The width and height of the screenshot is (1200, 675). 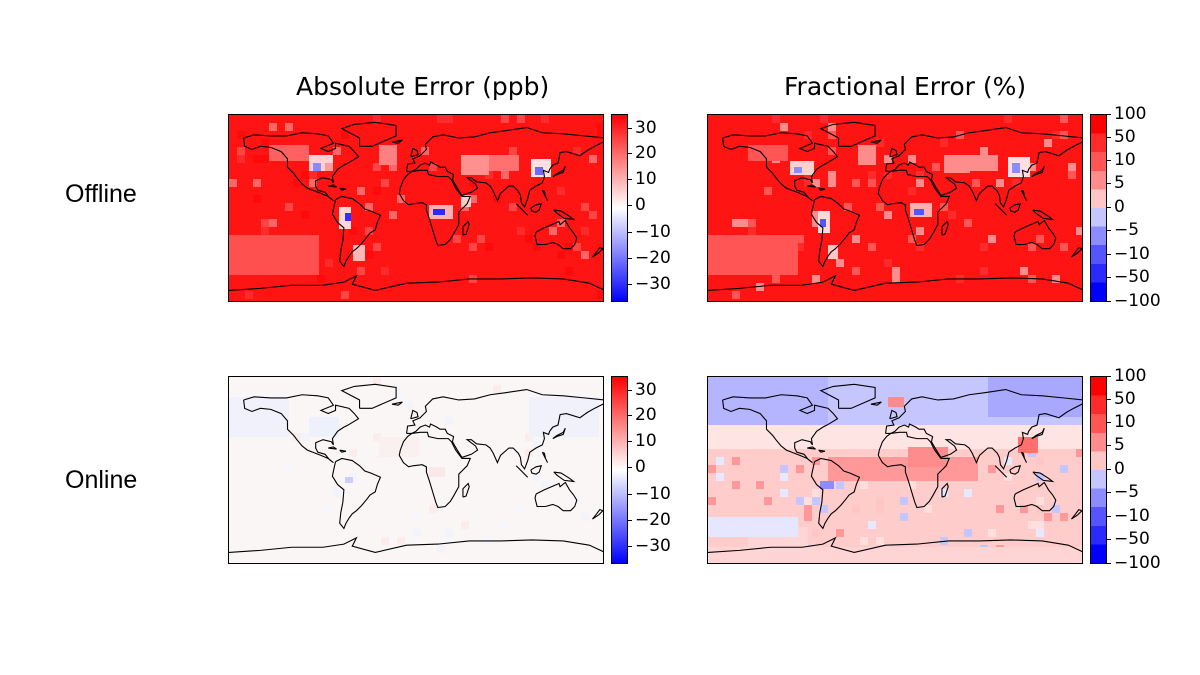 What do you see at coordinates (101, 480) in the screenshot?
I see `online-row-label: Online` at bounding box center [101, 480].